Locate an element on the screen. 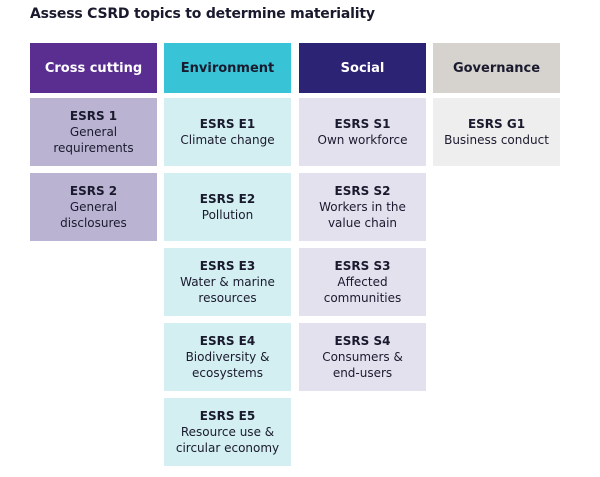  topic-code: ESRS E3 is located at coordinates (227, 266).